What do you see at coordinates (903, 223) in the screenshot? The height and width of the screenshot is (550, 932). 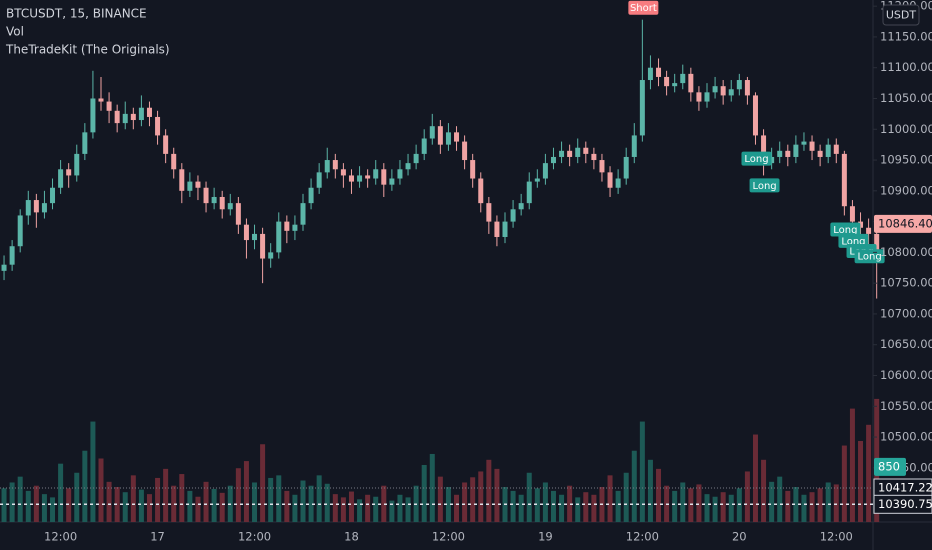 I see `last-price-box` at bounding box center [903, 223].